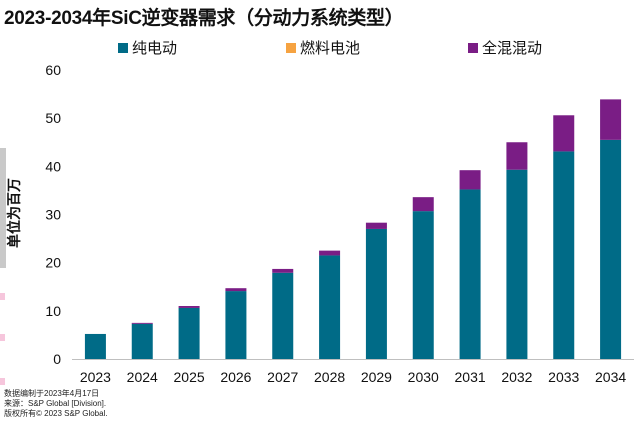  Describe the element at coordinates (516, 377) in the screenshot. I see `x-tick-label-2032: 2032` at that location.